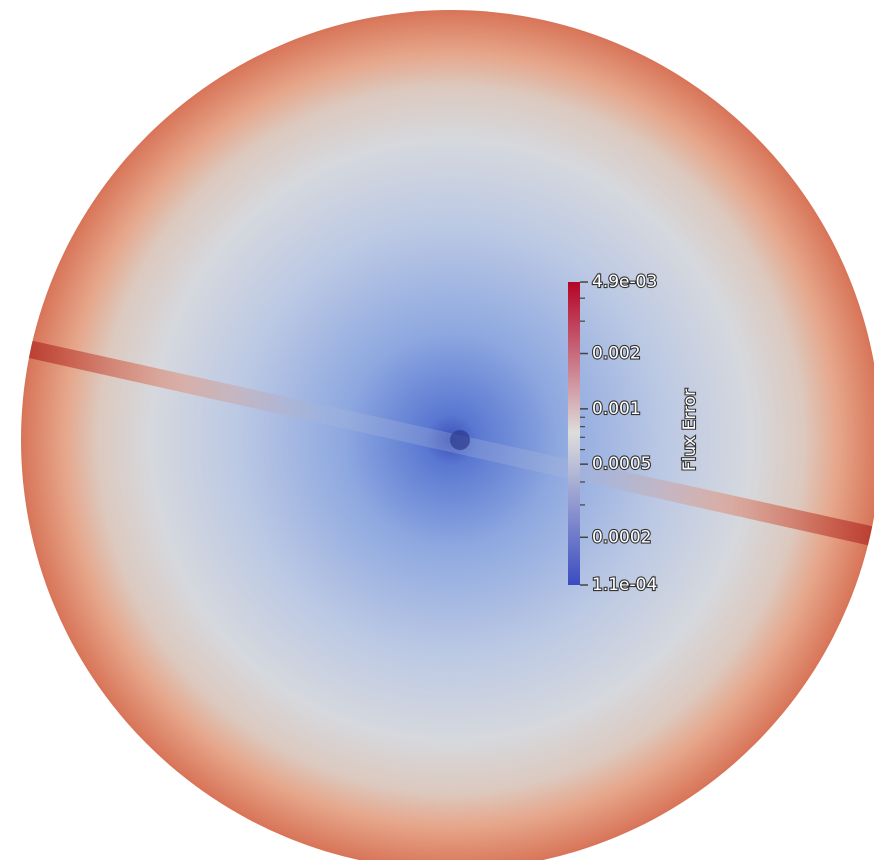 The image size is (874, 860). What do you see at coordinates (621, 464) in the screenshot?
I see `colorbar-tick-label: 0.0005` at bounding box center [621, 464].